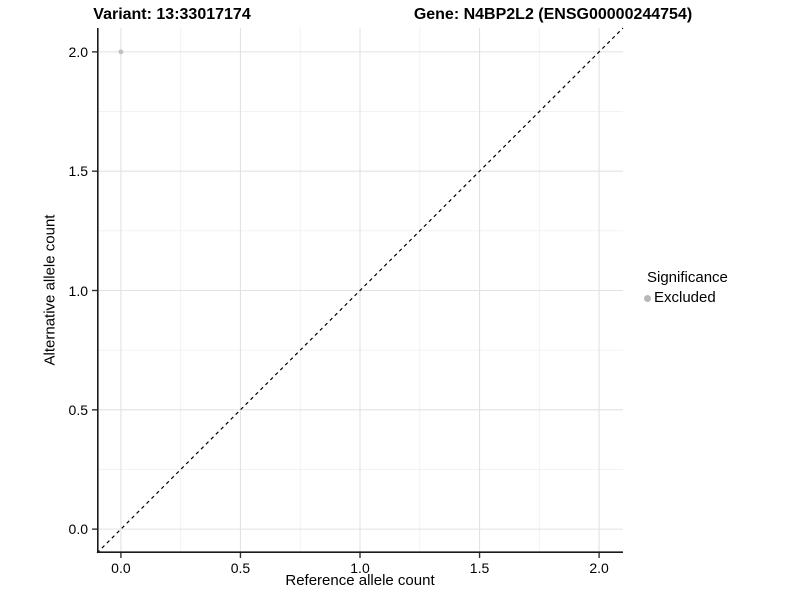  Describe the element at coordinates (78, 171) in the screenshot. I see `y-tick-label: 1.5` at that location.